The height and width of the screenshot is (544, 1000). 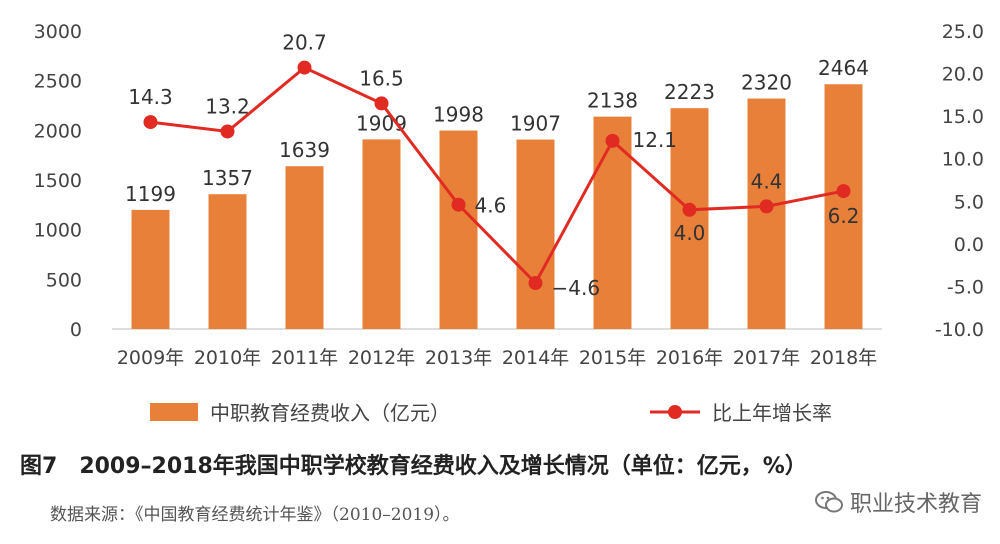 What do you see at coordinates (675, 412) in the screenshot?
I see `legend-line-marker` at bounding box center [675, 412].